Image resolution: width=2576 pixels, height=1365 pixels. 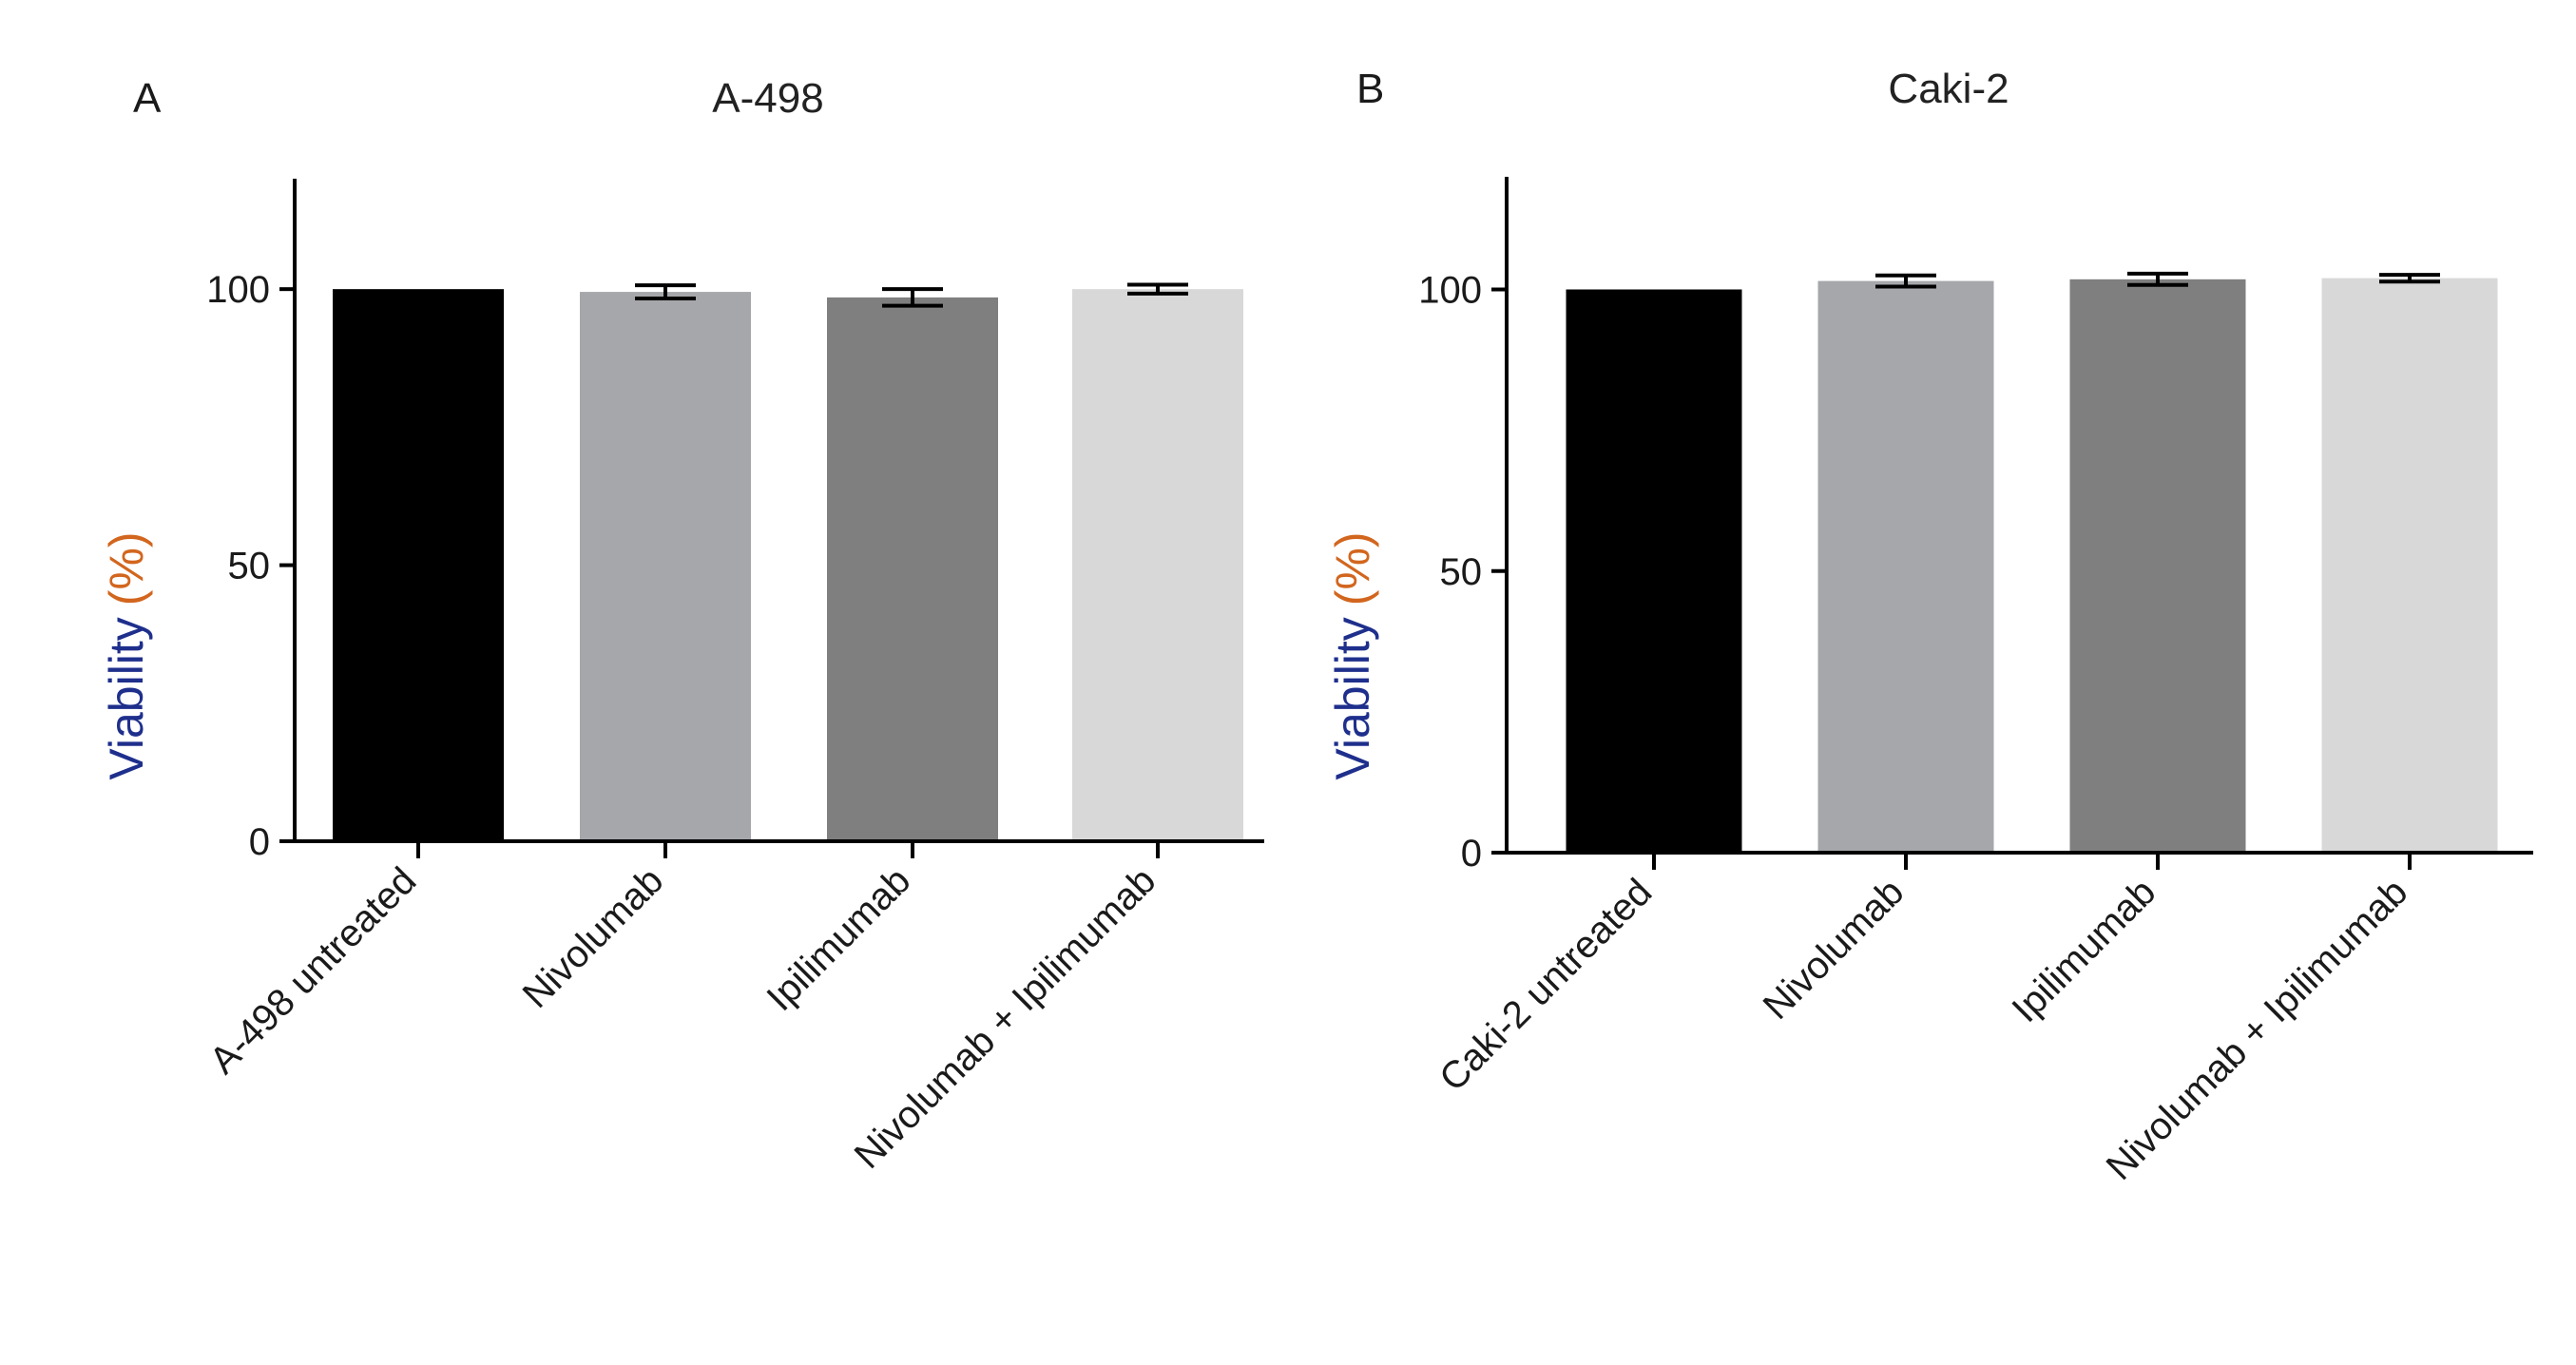 I want to click on panel-b-category-label-1: Caki-2 untreated, so click(x=1546, y=985).